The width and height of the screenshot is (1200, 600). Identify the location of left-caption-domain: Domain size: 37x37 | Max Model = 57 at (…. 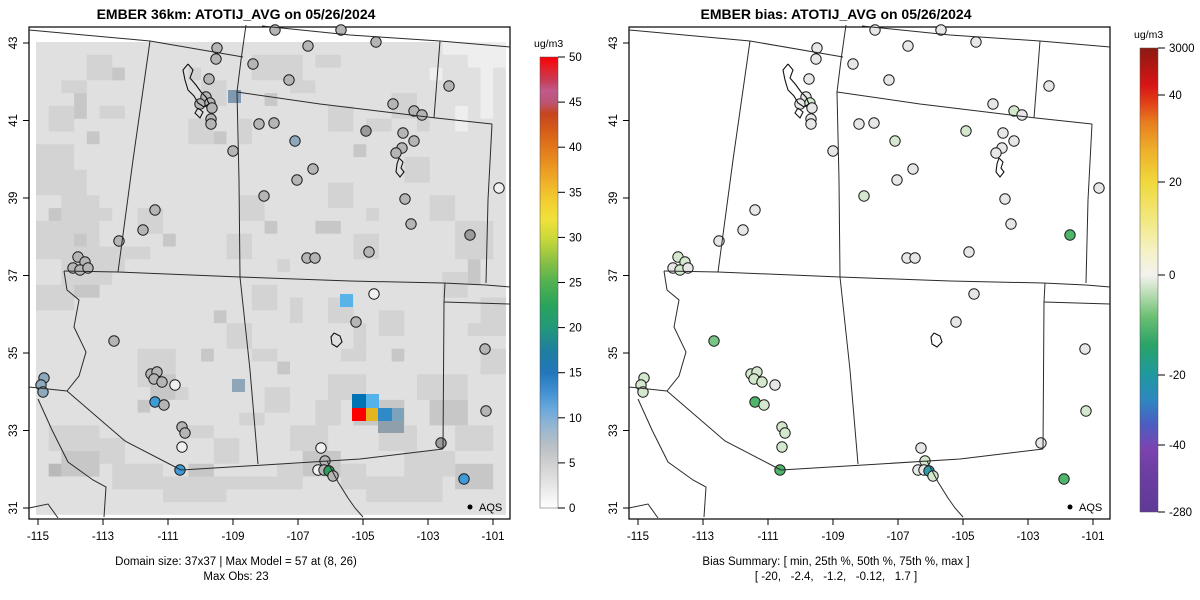
(236, 562).